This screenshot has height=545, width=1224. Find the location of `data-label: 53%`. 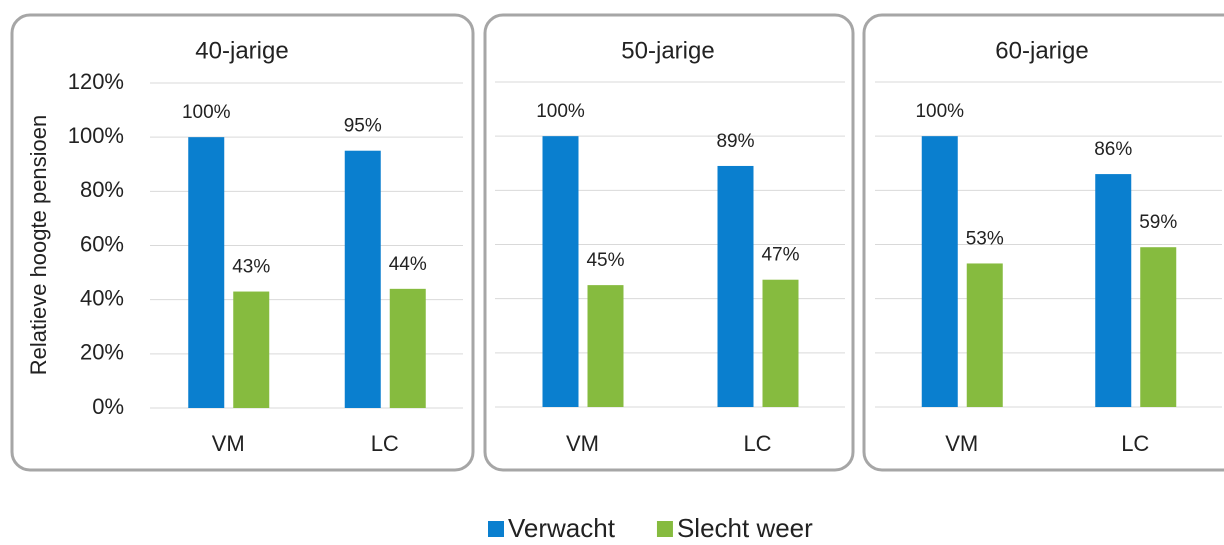

data-label: 53% is located at coordinates (985, 238).